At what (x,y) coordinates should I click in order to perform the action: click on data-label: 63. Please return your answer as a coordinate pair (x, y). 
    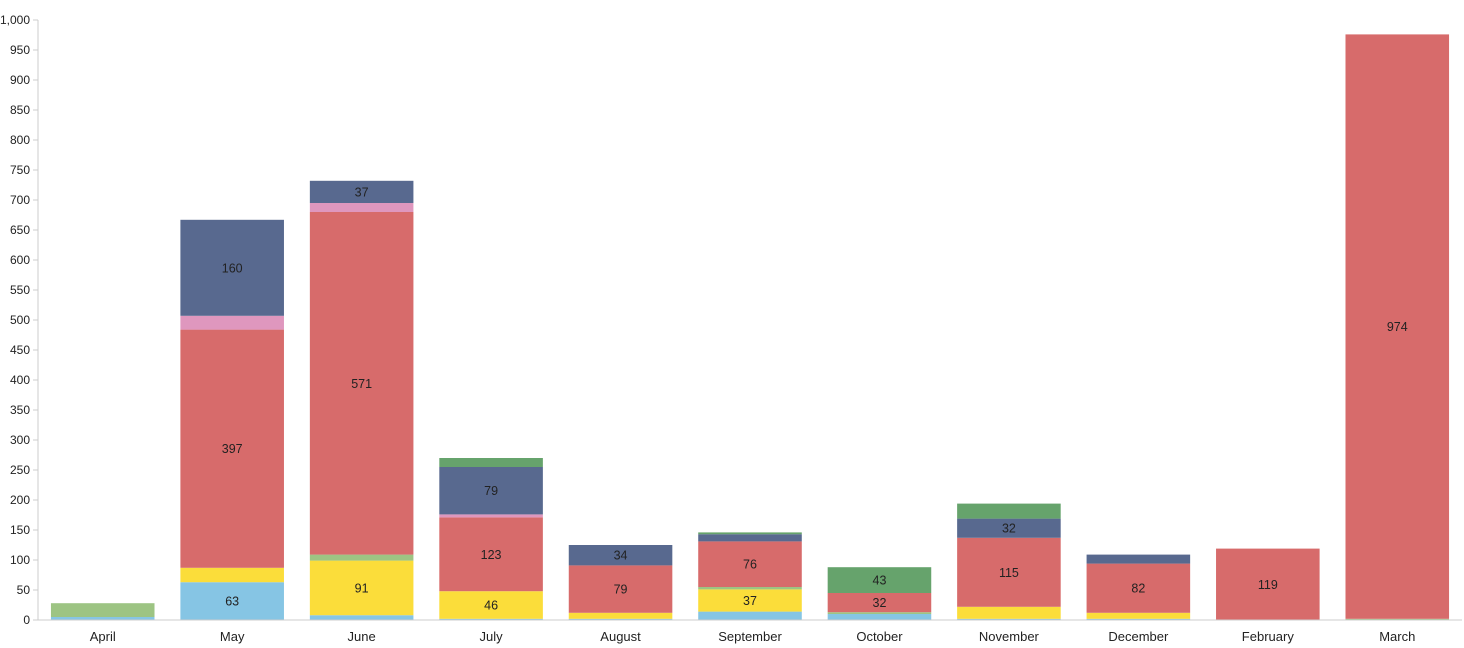
    Looking at the image, I should click on (232, 602).